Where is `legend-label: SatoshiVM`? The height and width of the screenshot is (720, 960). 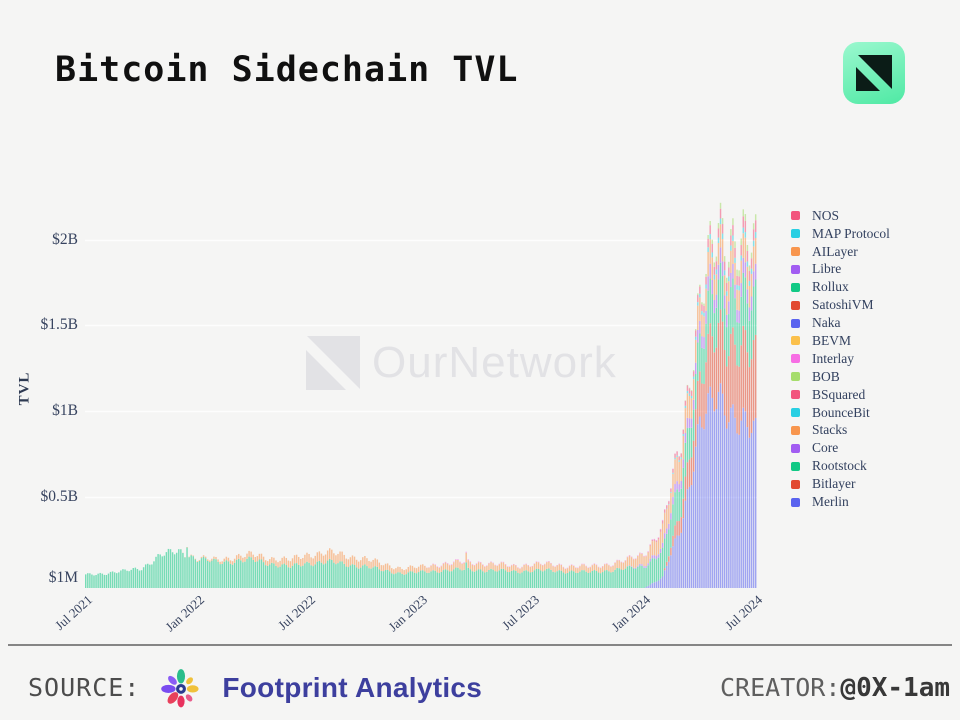
legend-label: SatoshiVM is located at coordinates (843, 305).